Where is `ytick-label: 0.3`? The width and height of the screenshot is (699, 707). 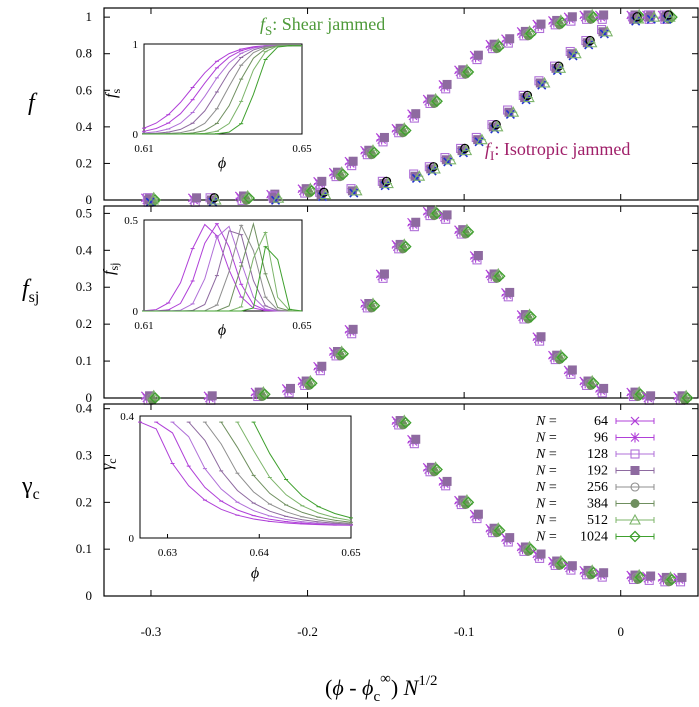 ytick-label: 0.3 is located at coordinates (84, 455).